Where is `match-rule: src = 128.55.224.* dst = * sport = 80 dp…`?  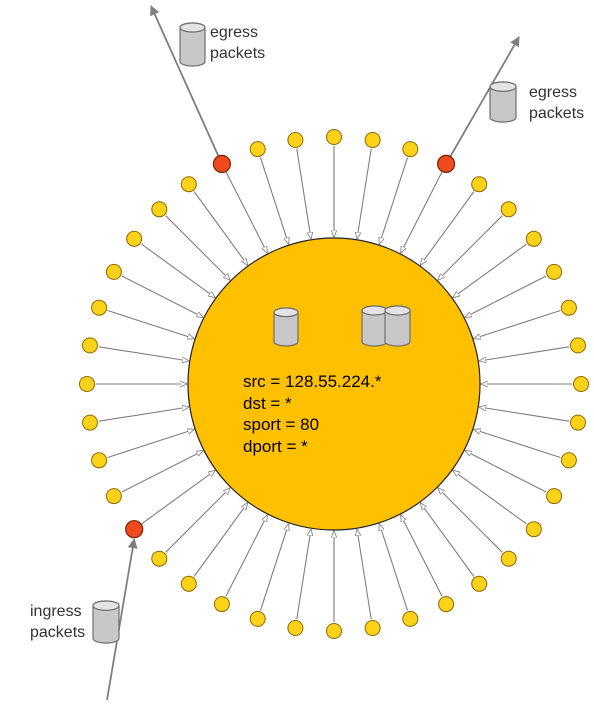 match-rule: src = 128.55.224.* dst = * sport = 80 dp… is located at coordinates (312, 414).